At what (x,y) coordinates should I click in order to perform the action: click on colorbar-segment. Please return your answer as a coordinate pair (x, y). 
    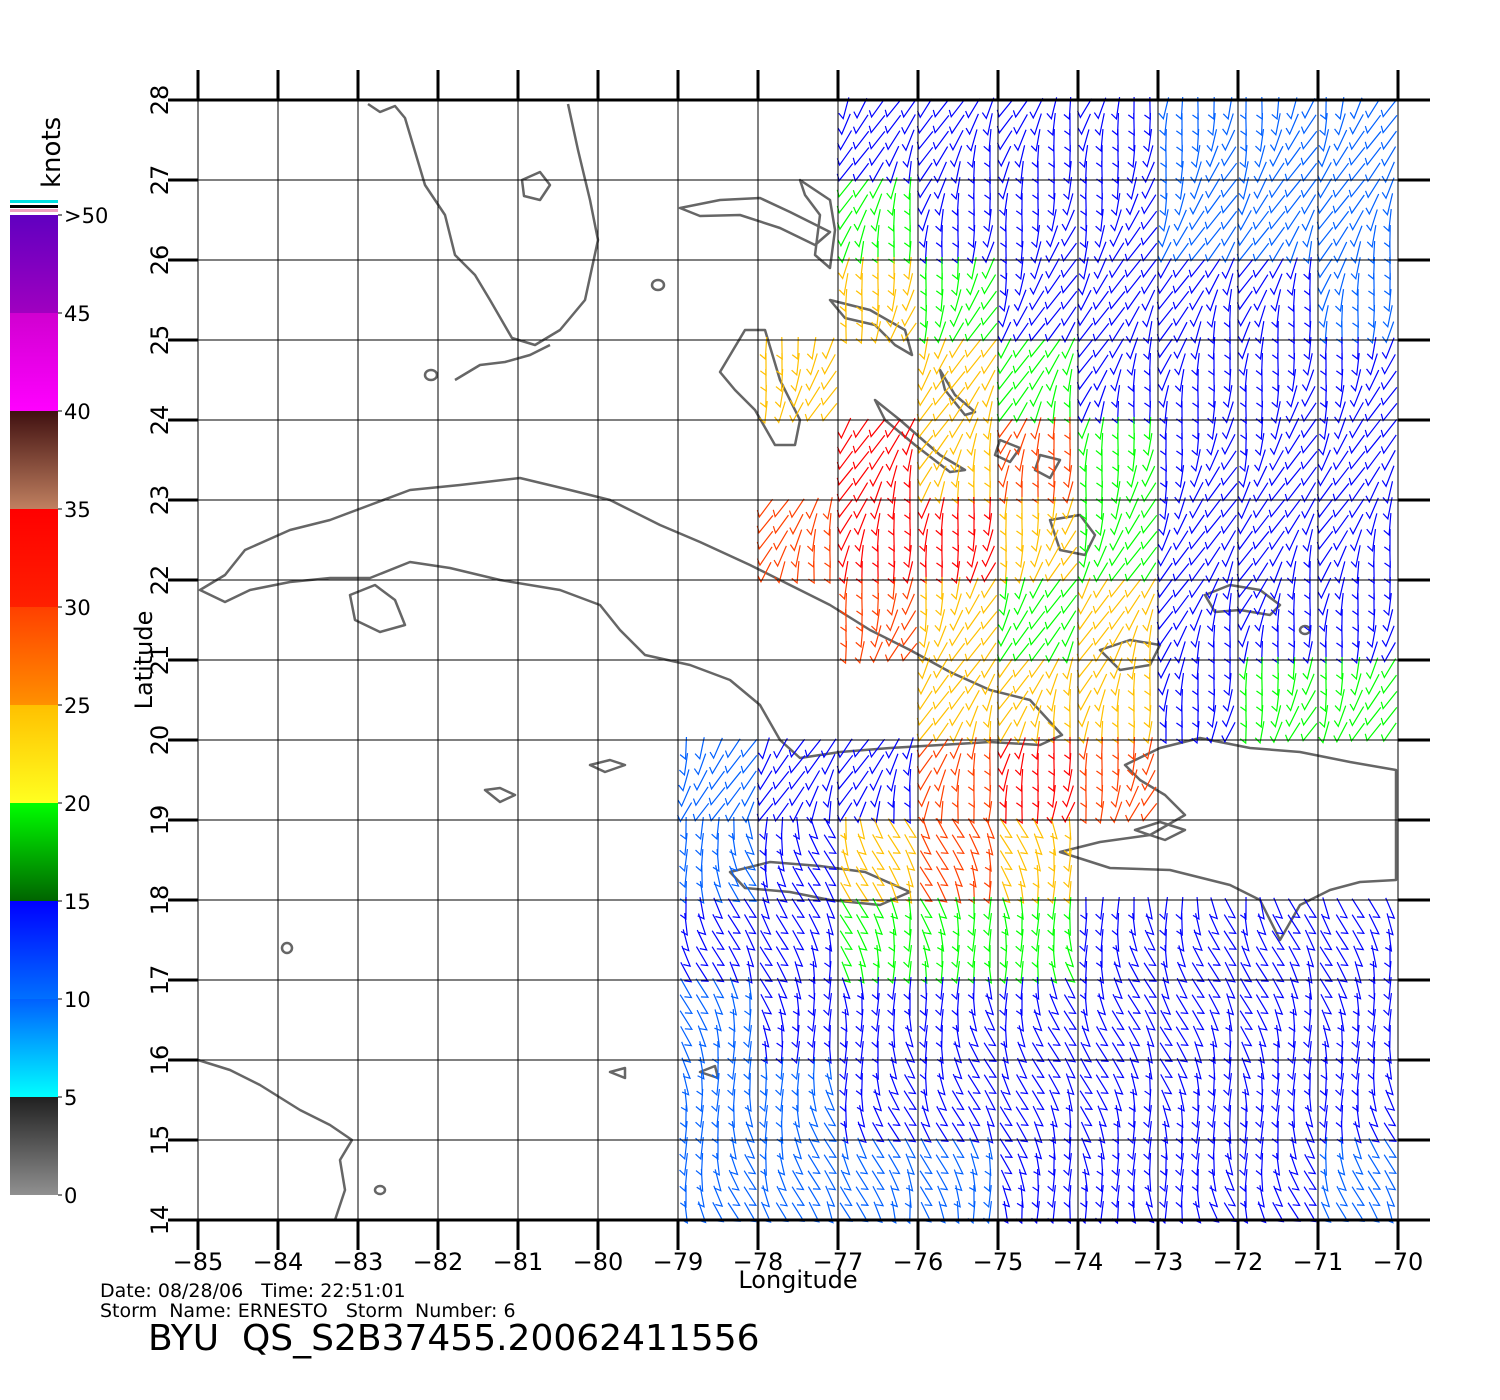
    Looking at the image, I should click on (34, 264).